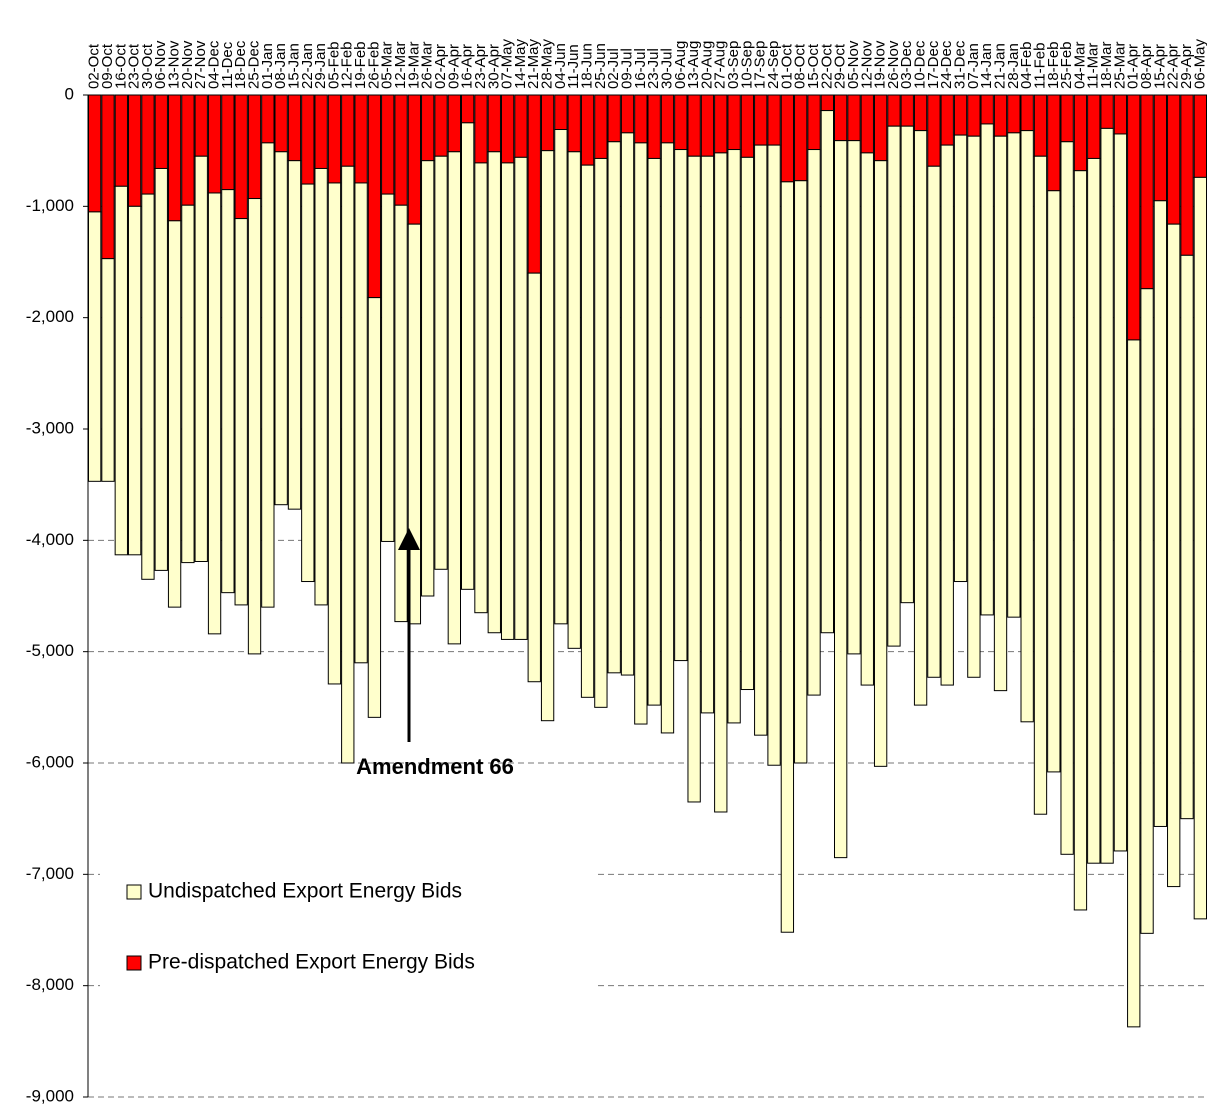 Image resolution: width=1207 pixels, height=1111 pixels. I want to click on x-tick-label: 16-Jul, so click(640, 68).